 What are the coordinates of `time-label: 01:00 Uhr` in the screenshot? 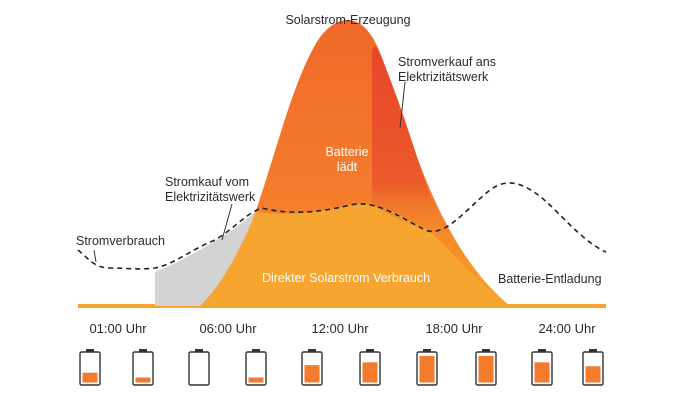 It's located at (118, 328).